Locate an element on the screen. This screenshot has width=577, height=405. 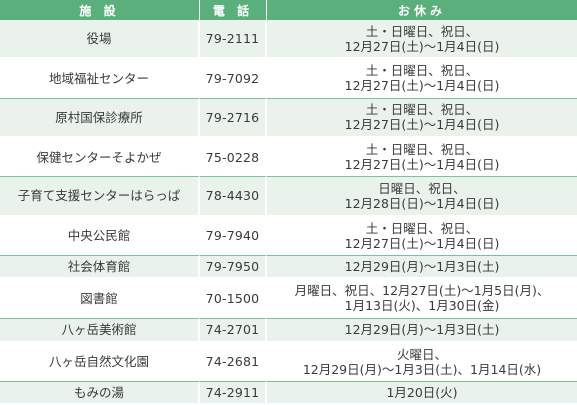
facility-name: 地域福祉センター is located at coordinates (100, 79).